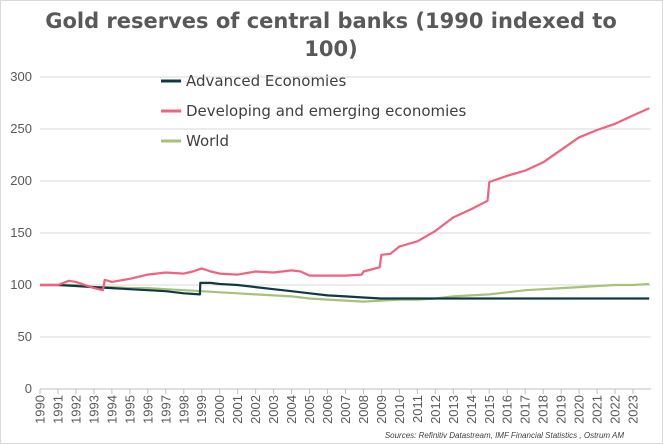 The width and height of the screenshot is (663, 444). Describe the element at coordinates (345, 409) in the screenshot. I see `x-tick-label: 2007` at that location.